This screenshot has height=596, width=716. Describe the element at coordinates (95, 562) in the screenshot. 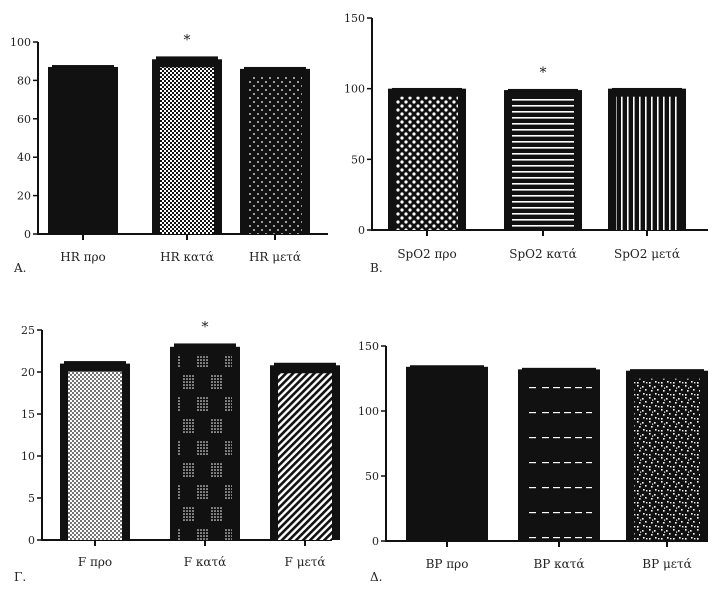

I see `category-label: F προ` at that location.